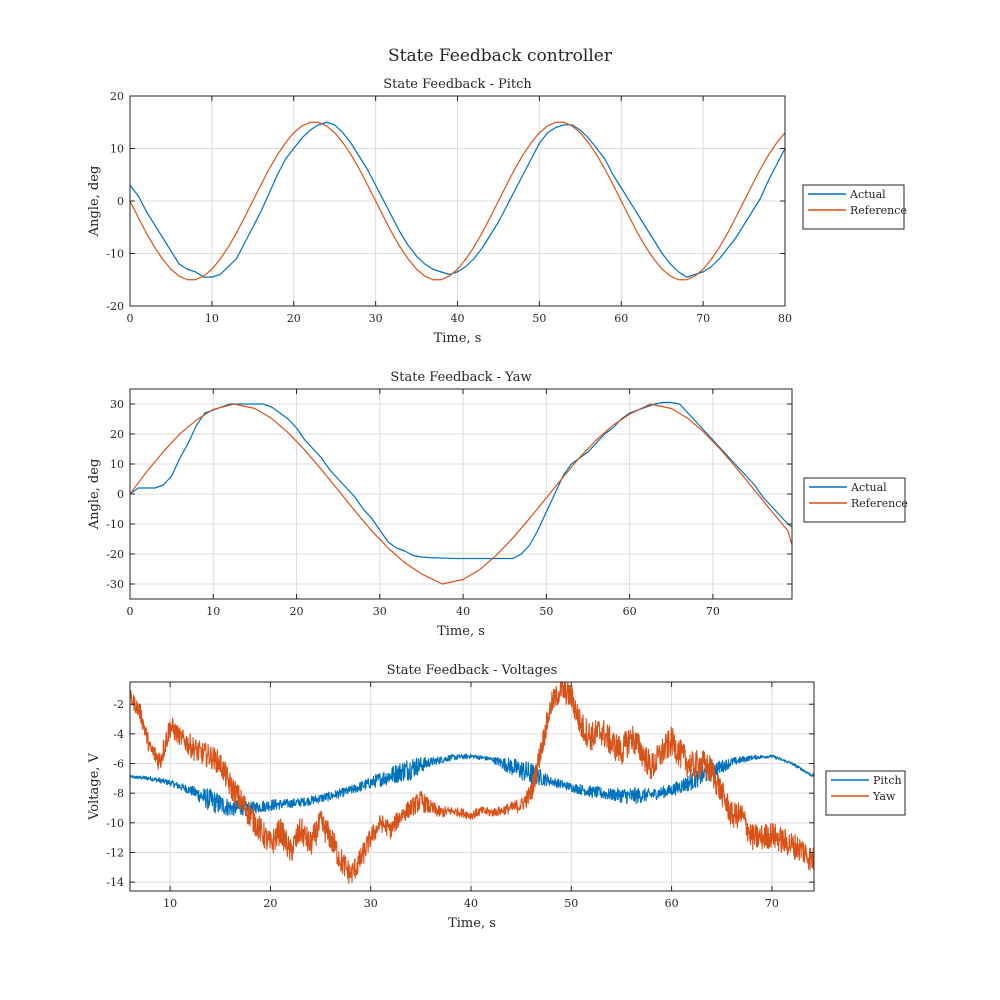  Describe the element at coordinates (472, 783) in the screenshot. I see `series-line-yaw` at that location.